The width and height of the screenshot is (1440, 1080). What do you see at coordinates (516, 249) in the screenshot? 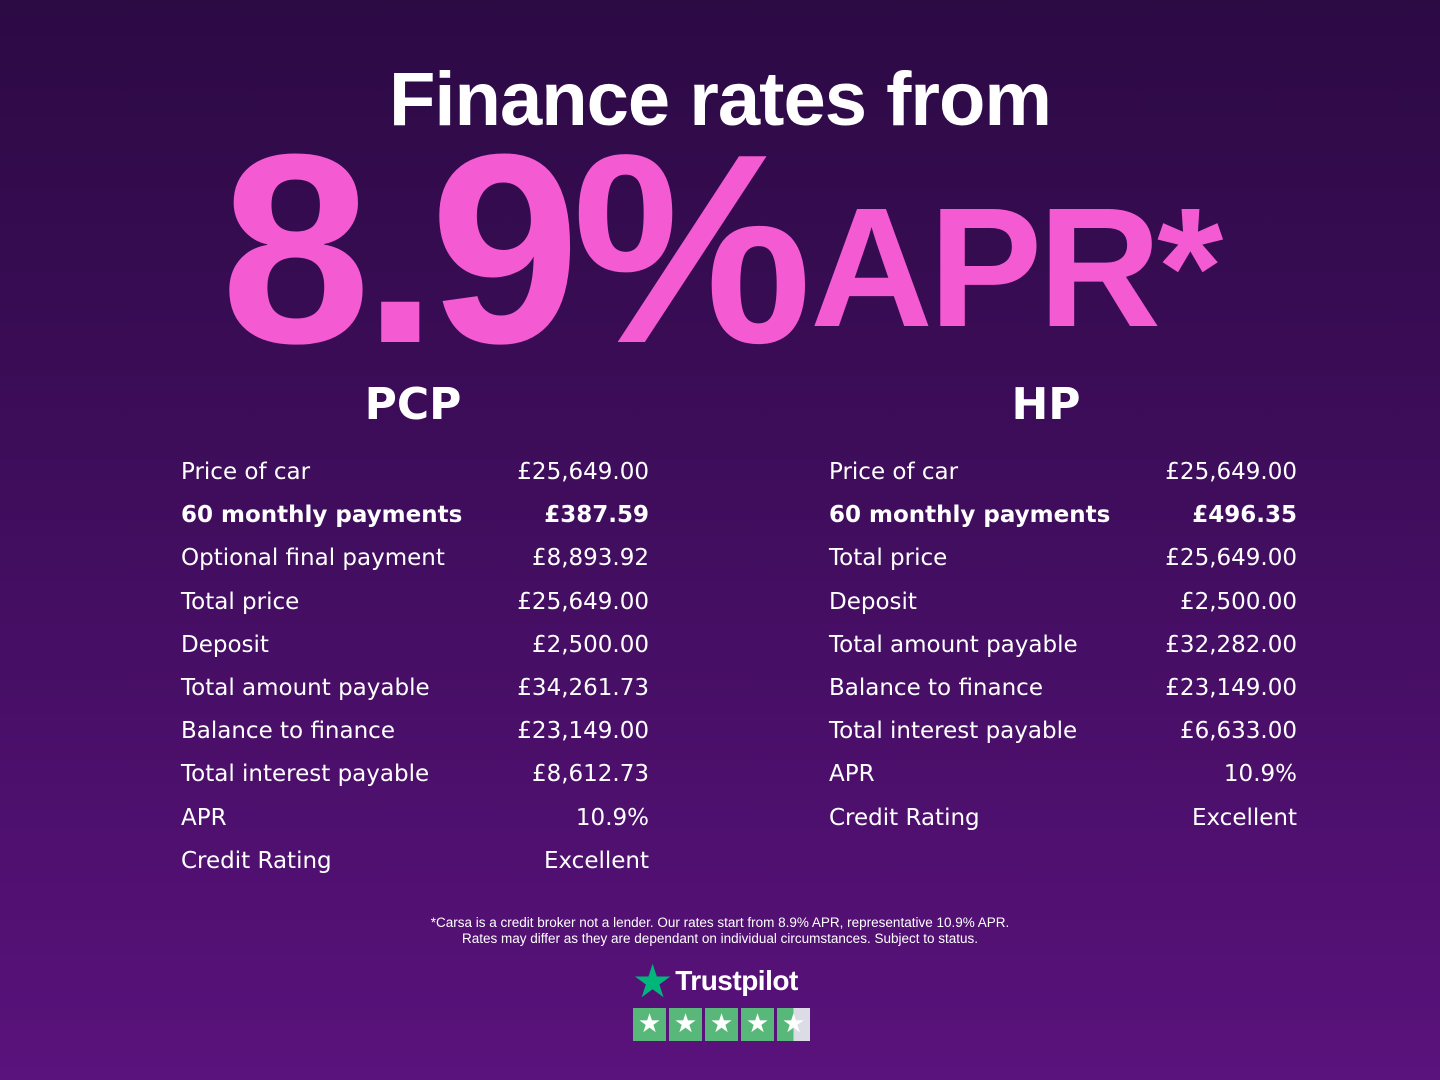
I see `rate-value: 8.9%` at bounding box center [516, 249].